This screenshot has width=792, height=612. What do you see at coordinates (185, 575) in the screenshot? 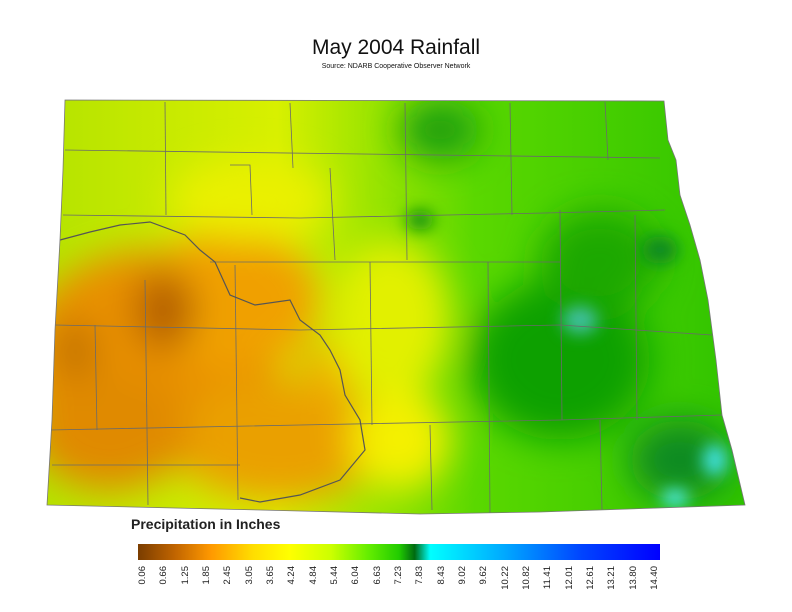
I see `legend-tick-label: 1.25` at bounding box center [185, 575].